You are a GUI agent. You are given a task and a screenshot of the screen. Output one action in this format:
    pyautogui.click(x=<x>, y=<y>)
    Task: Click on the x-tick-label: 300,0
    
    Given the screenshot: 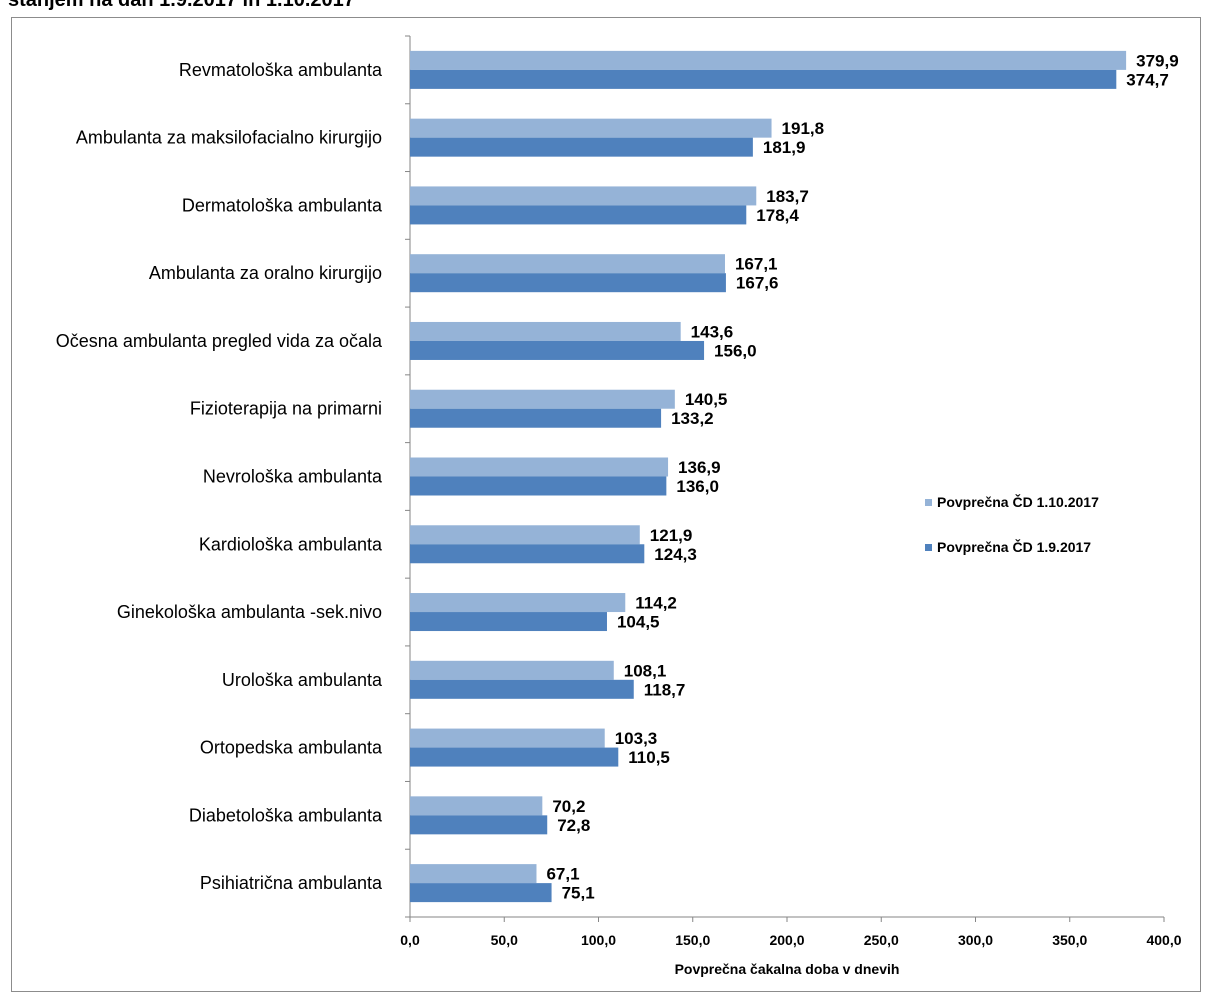 What is the action you would take?
    pyautogui.click(x=975, y=940)
    